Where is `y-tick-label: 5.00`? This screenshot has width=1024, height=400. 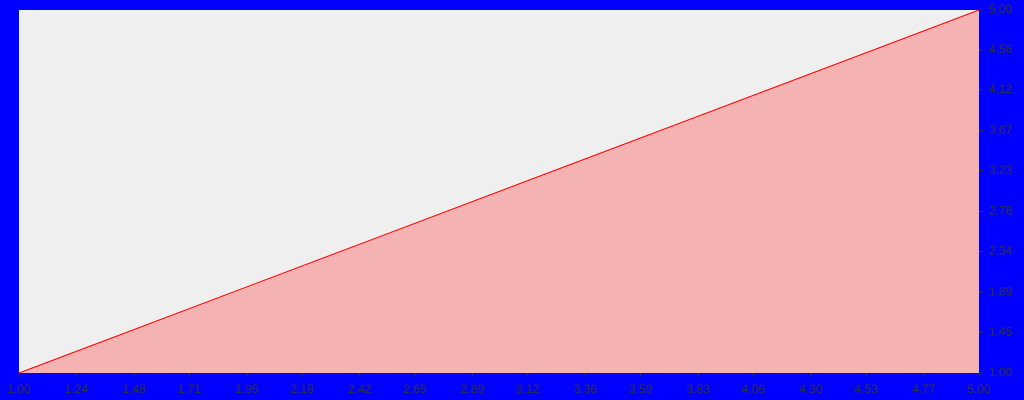 y-tick-label: 5.00 is located at coordinates (1001, 9).